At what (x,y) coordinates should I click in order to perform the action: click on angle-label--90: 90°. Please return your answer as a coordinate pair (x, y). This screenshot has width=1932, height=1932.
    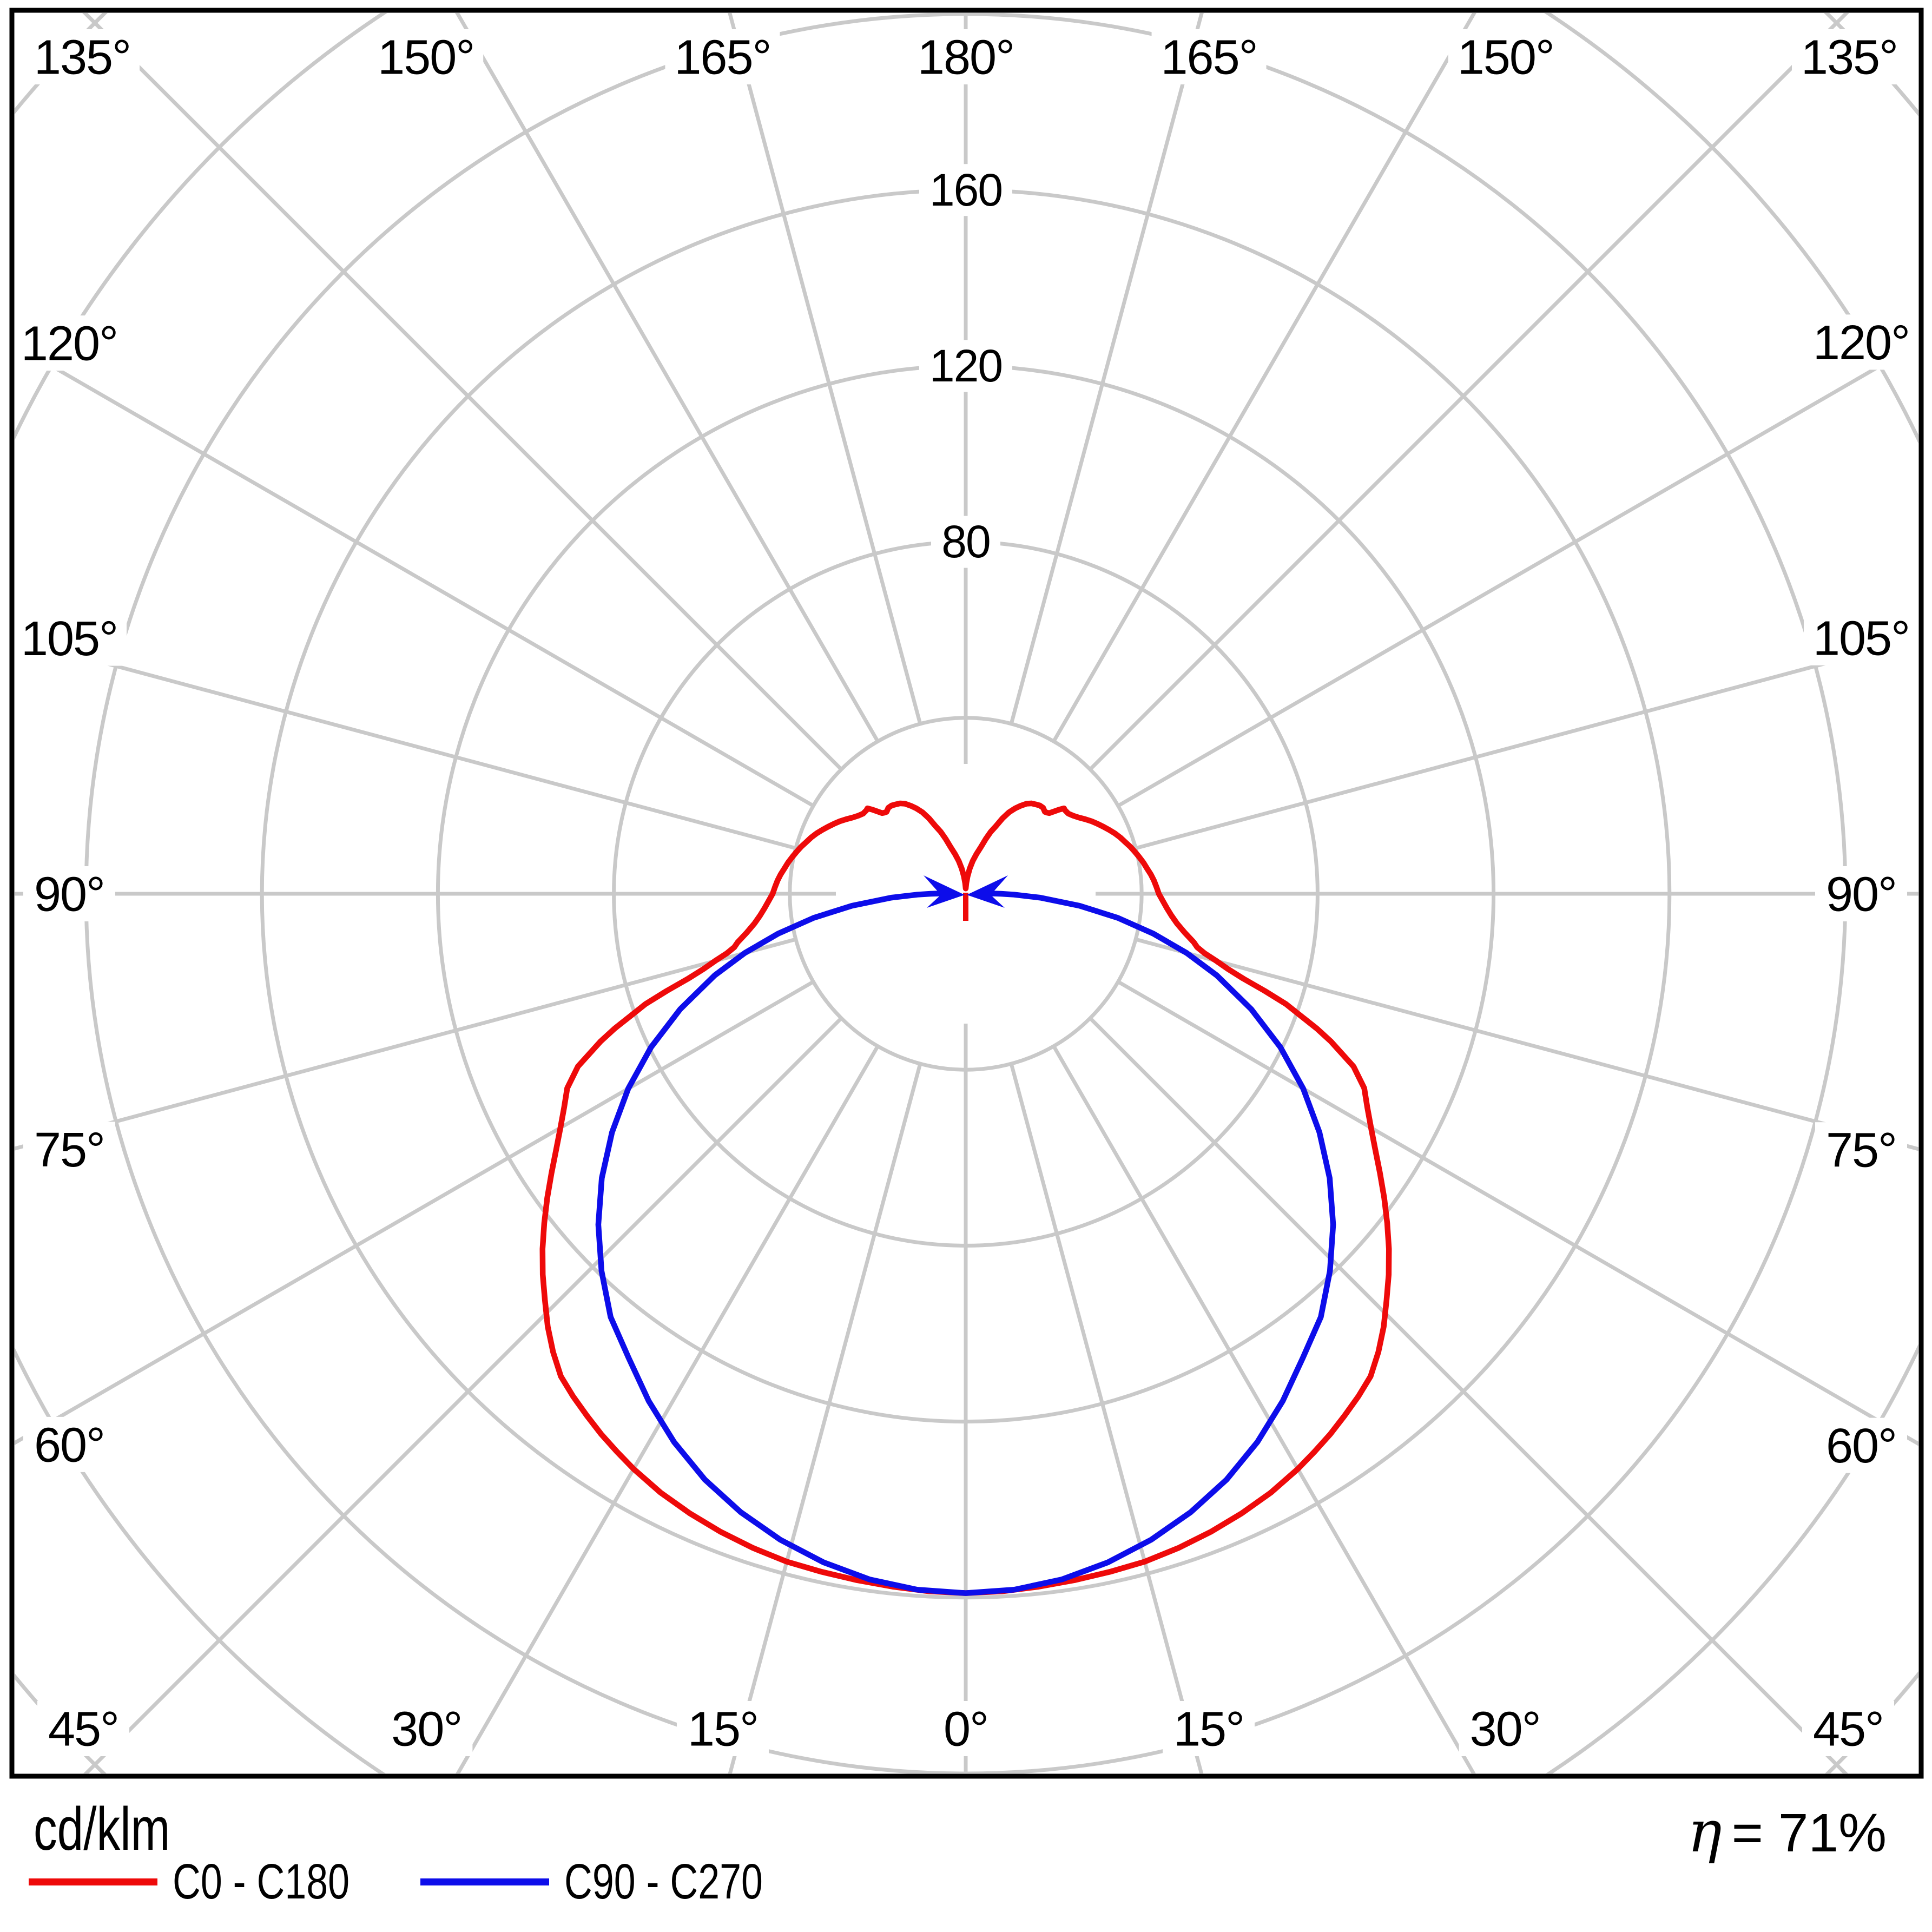
    Looking at the image, I should click on (69, 895).